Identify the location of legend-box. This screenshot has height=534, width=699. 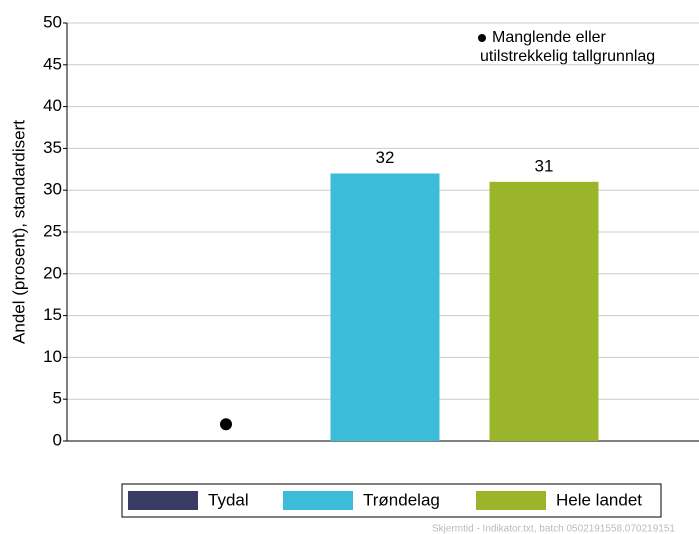
(391, 500).